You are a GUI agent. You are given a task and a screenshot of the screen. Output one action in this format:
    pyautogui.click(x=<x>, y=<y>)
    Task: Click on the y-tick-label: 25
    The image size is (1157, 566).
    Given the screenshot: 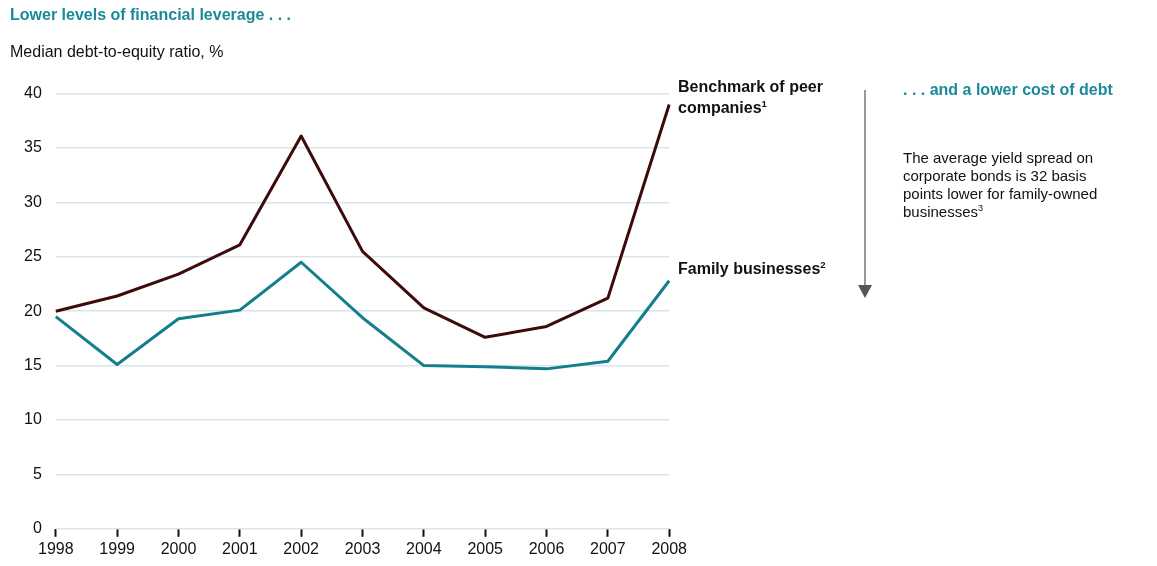 What is the action you would take?
    pyautogui.click(x=33, y=256)
    